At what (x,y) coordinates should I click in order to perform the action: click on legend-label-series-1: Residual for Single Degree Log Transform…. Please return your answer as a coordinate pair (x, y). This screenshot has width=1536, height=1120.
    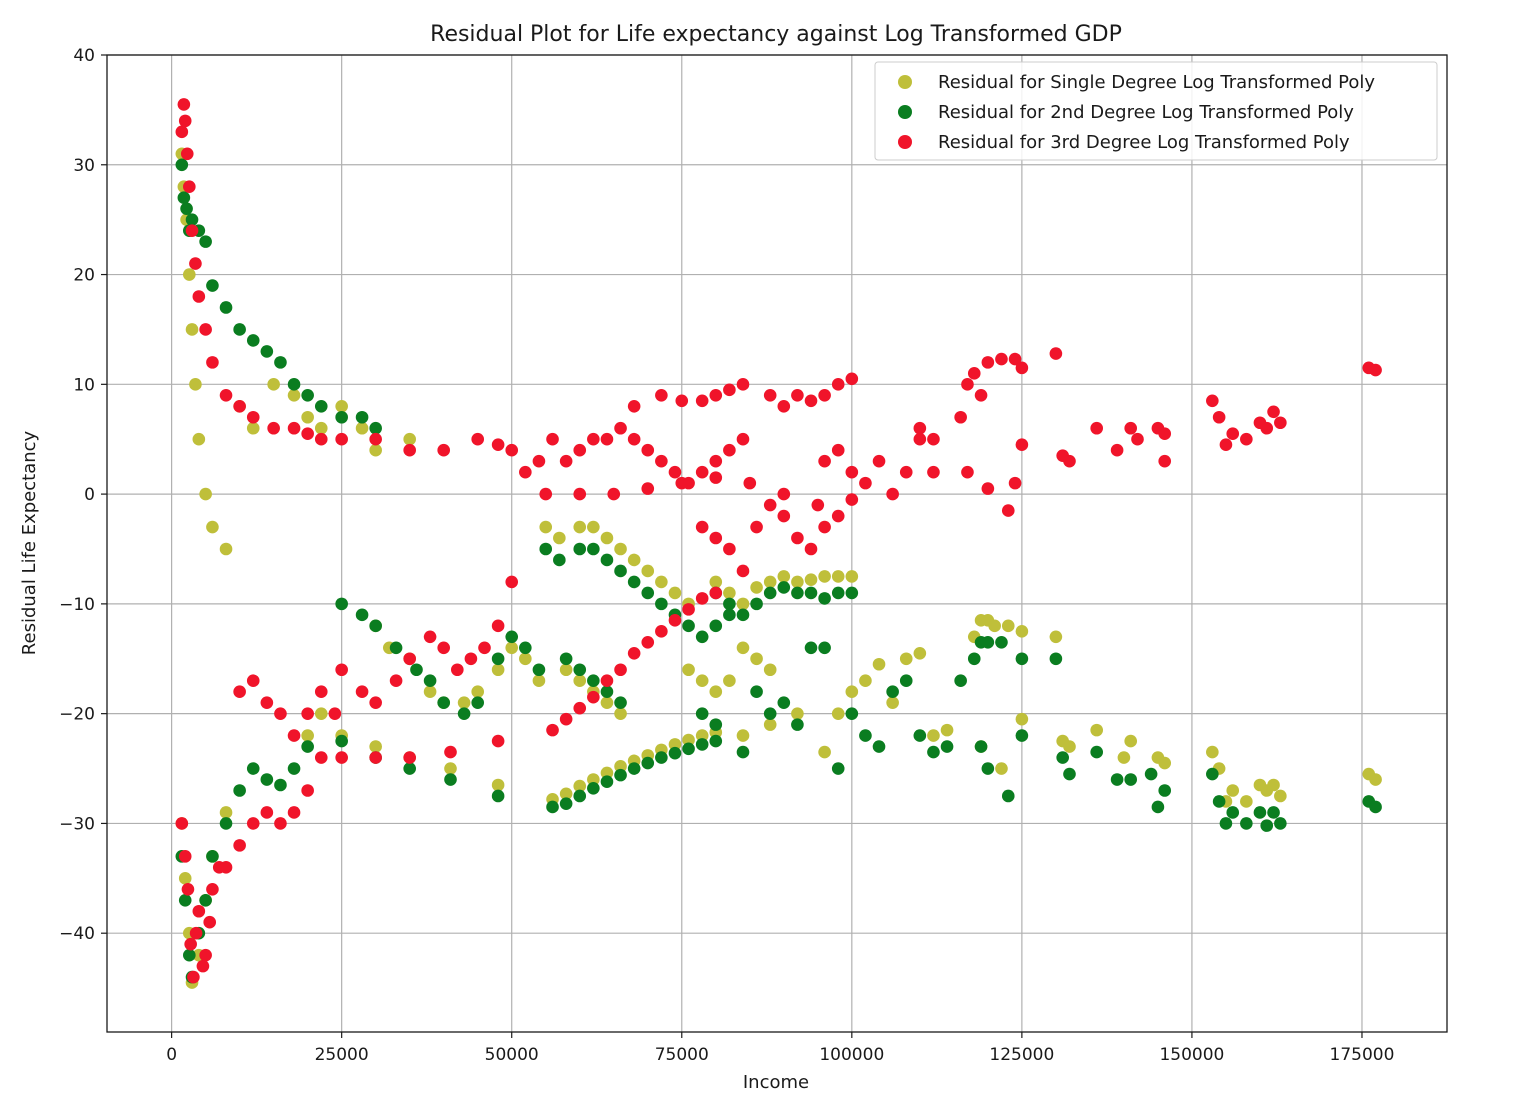
    Looking at the image, I should click on (1156, 82).